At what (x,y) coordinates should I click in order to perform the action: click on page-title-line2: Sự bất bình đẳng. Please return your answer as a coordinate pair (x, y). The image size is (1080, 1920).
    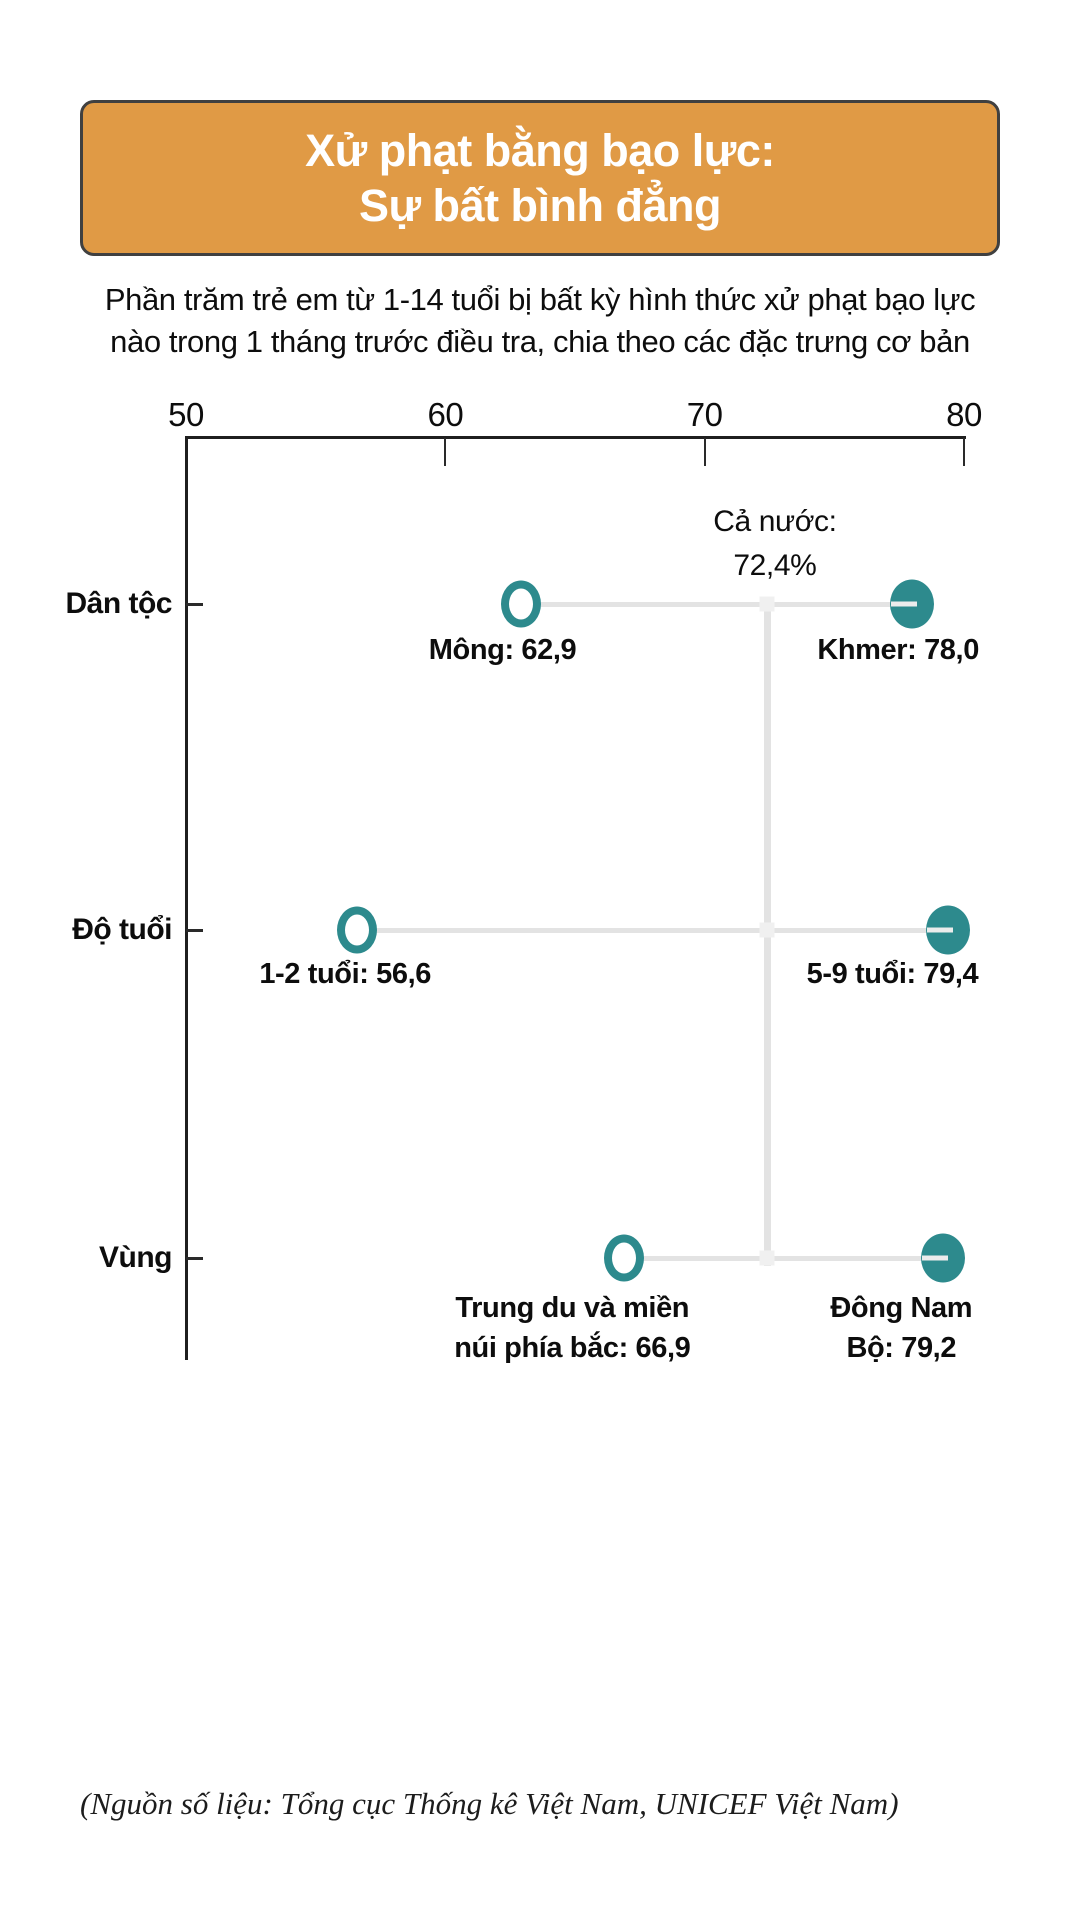
    Looking at the image, I should click on (540, 205).